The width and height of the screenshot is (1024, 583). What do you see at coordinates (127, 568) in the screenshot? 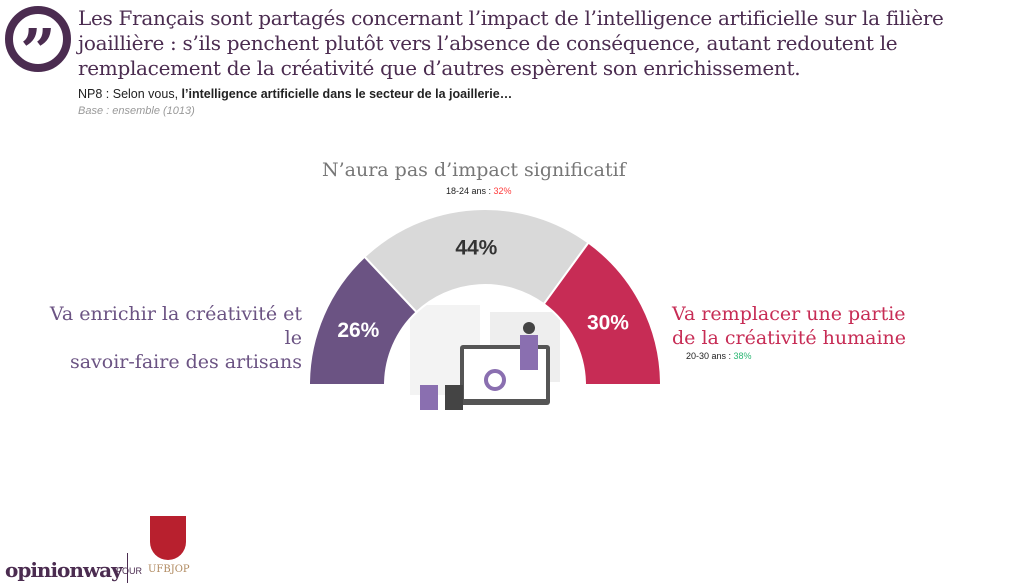
I see `divider` at bounding box center [127, 568].